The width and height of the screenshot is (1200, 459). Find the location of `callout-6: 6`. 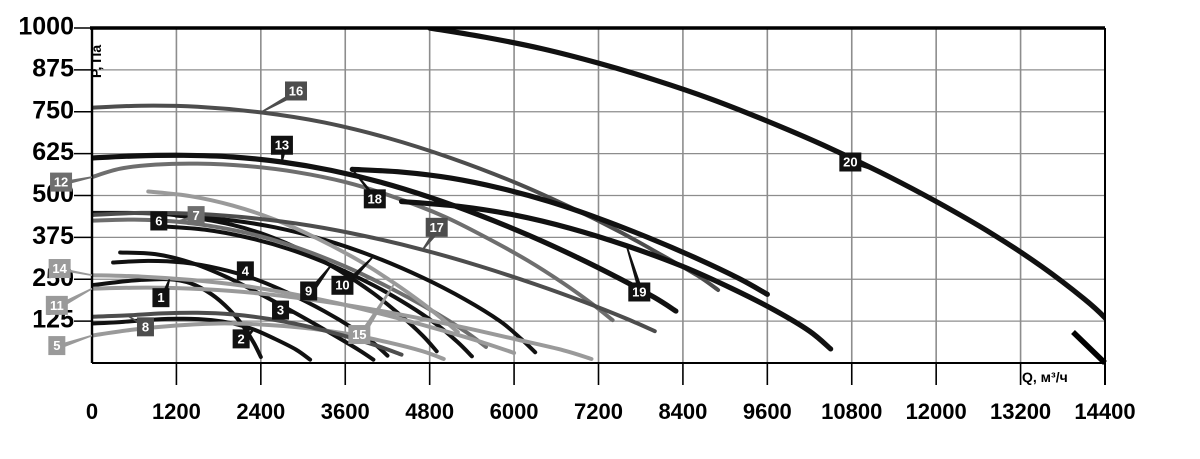

callout-6: 6 is located at coordinates (159, 220).